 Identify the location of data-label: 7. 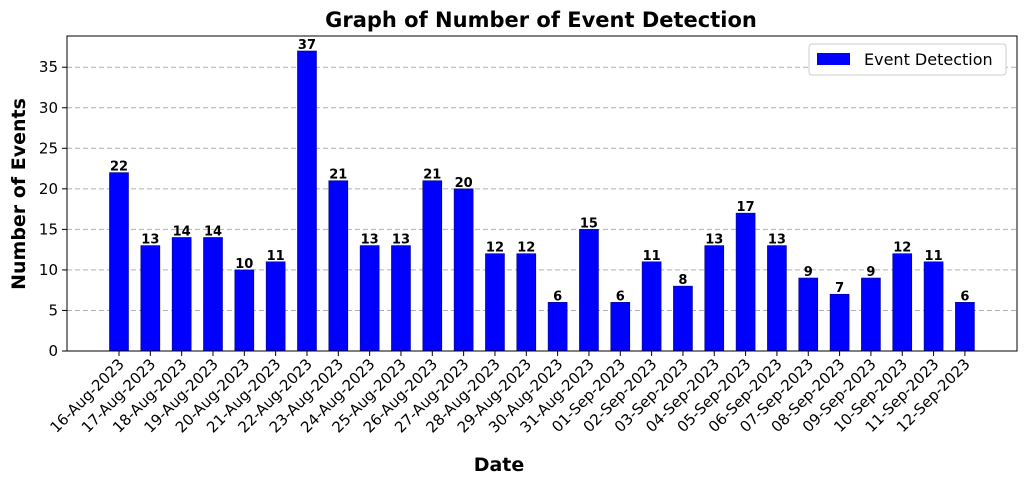
(839, 288).